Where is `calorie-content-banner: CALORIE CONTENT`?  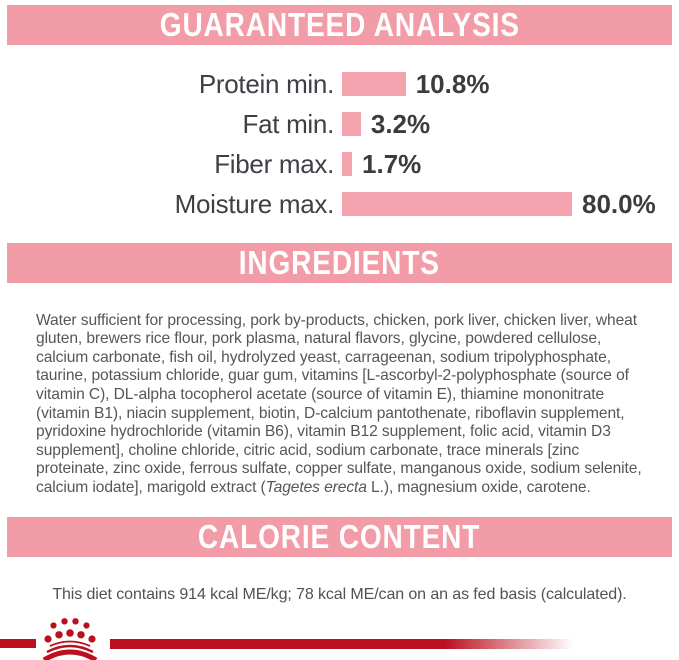
calorie-content-banner: CALORIE CONTENT is located at coordinates (339, 537).